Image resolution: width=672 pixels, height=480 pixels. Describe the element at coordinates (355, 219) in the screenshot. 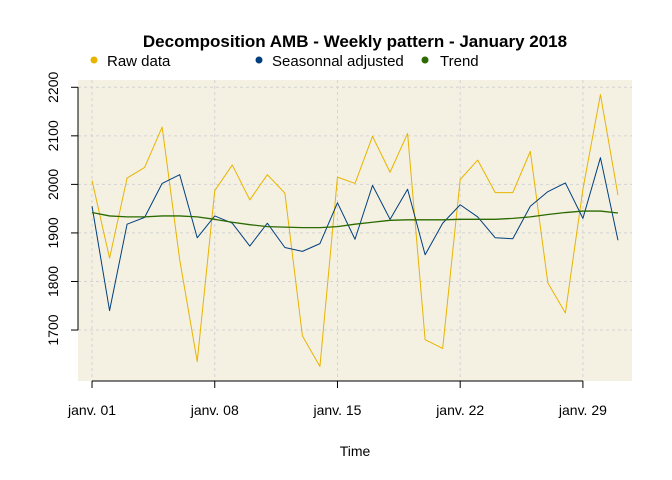

I see `series-line-trend` at that location.